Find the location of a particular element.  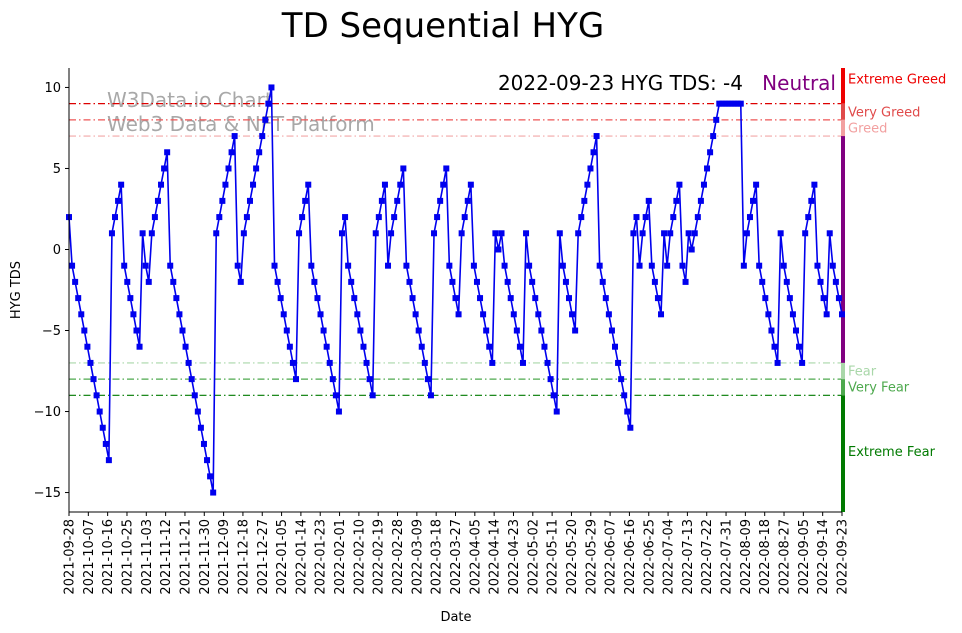

x-tick-label: 2022-02-10 is located at coordinates (359, 557).